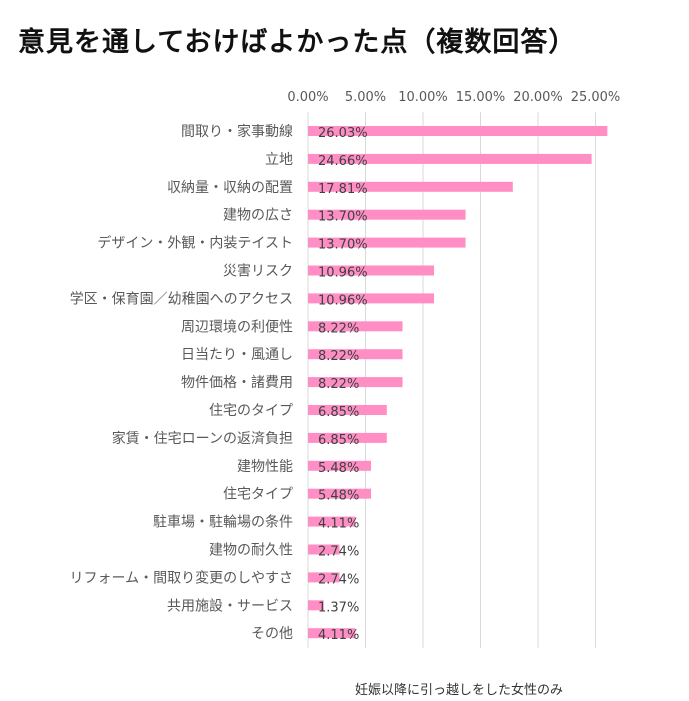 Image resolution: width=689 pixels, height=701 pixels. Describe the element at coordinates (251, 411) in the screenshot. I see `category-label: 住宅のタイプ` at that location.